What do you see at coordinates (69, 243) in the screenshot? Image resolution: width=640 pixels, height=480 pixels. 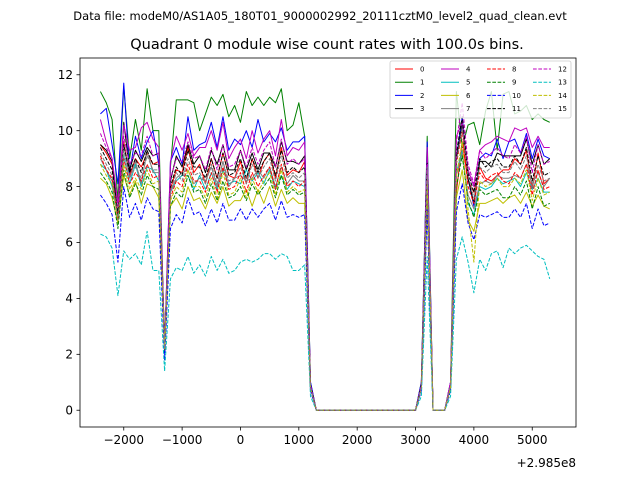 I see `y-tick-label: 6` at bounding box center [69, 243].